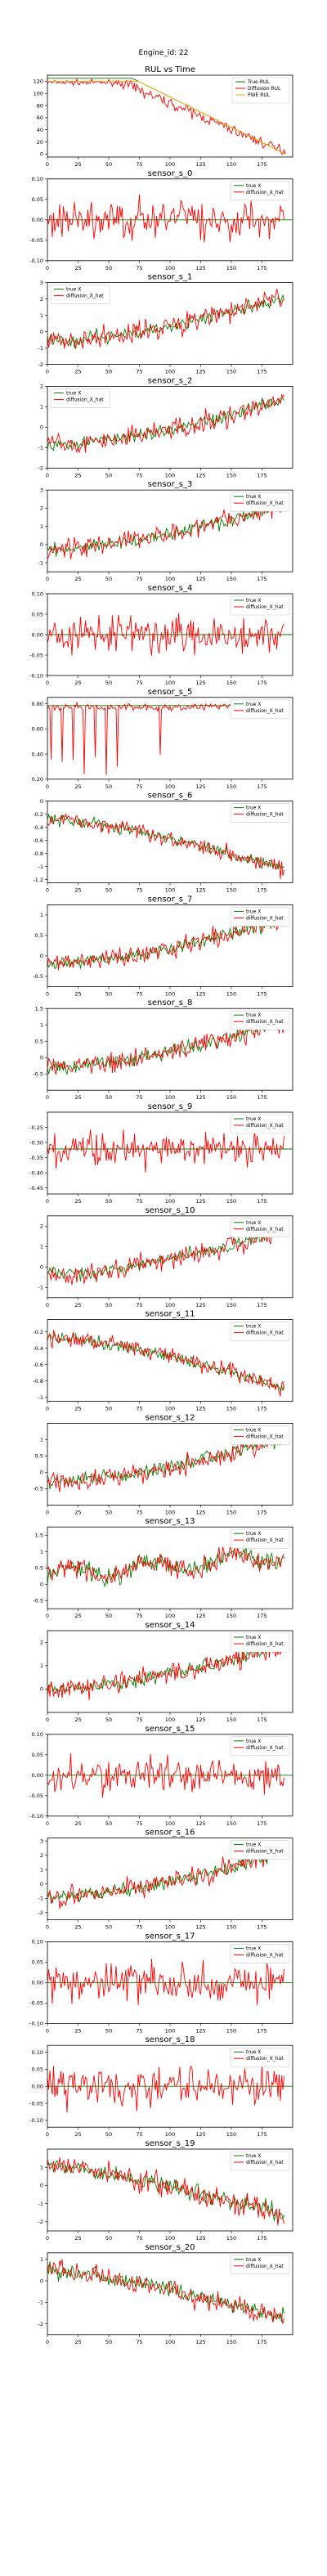 This screenshot has height=2576, width=327. What do you see at coordinates (41, 1058) in the screenshot?
I see `y-tick-label: 0` at bounding box center [41, 1058].